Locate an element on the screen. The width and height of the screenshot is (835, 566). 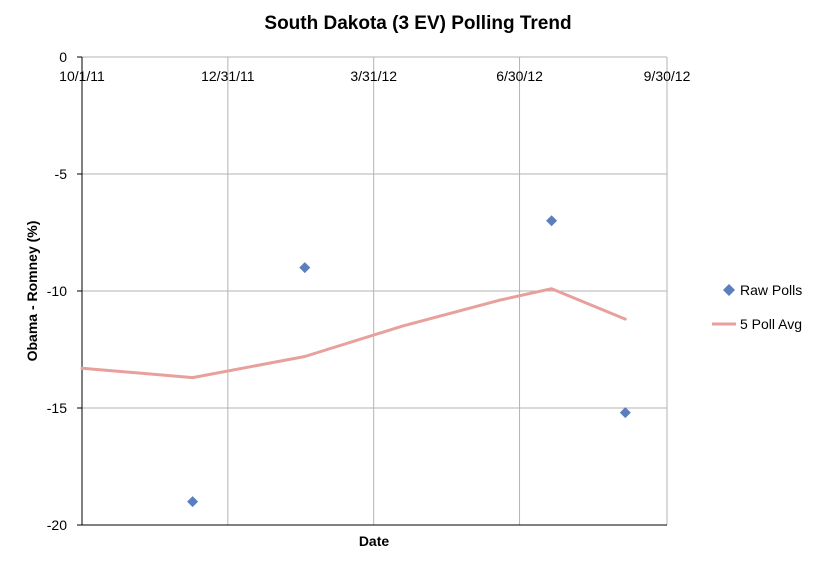
legend-label-poll-avg: 5 Poll Avg is located at coordinates (771, 324).